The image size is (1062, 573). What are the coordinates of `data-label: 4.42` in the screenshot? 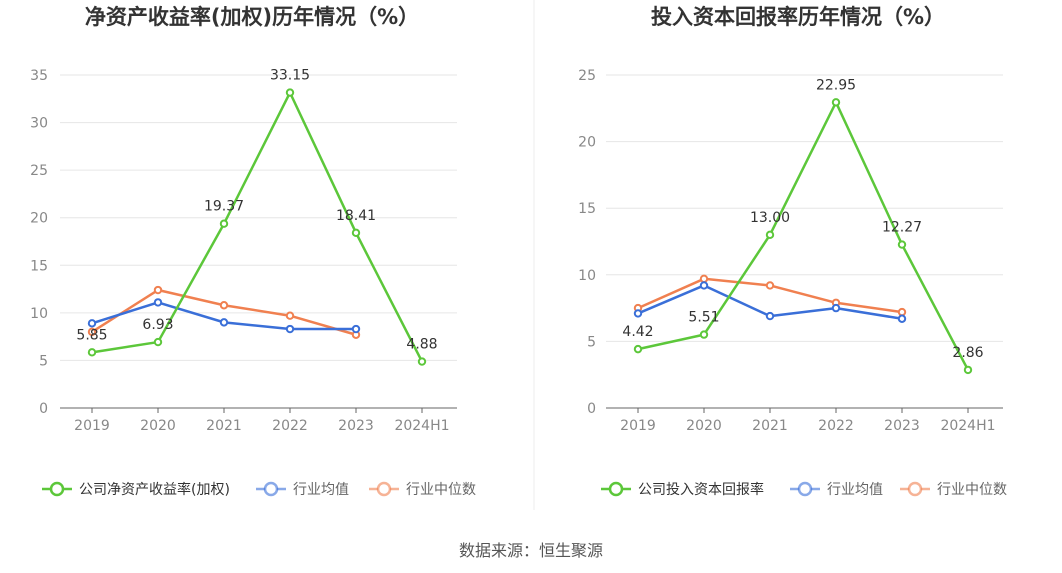 It's located at (637, 332).